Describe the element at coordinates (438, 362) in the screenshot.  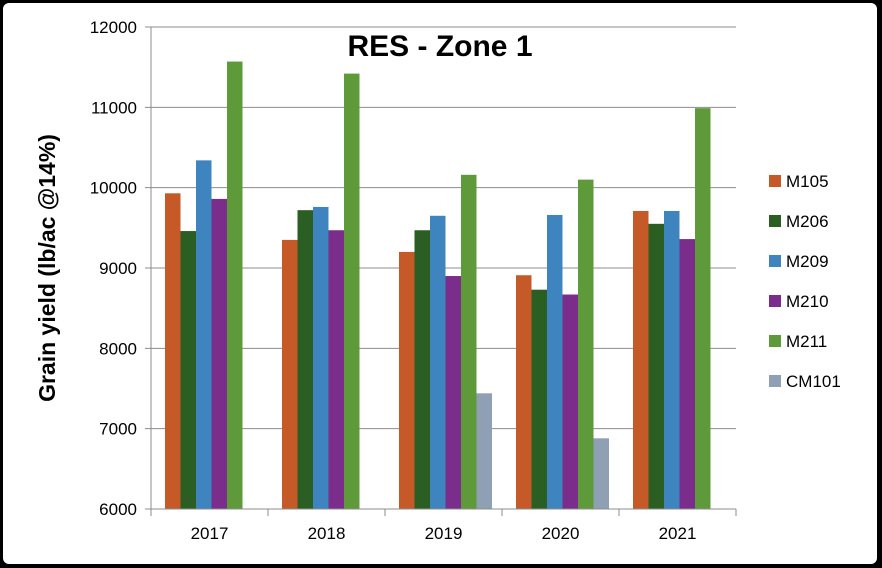
I see `bar-m209-2019` at that location.